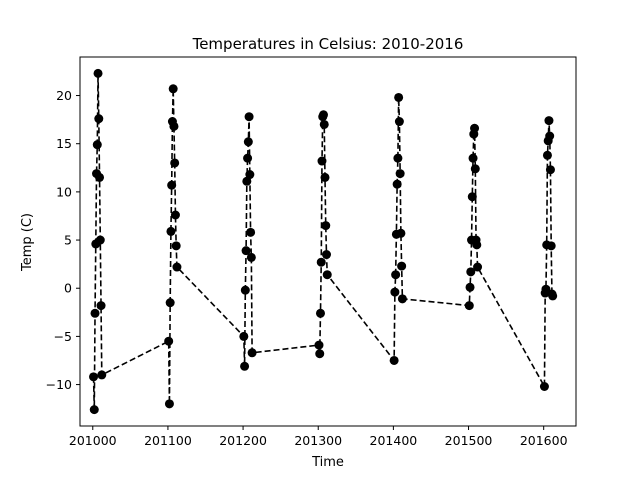  What do you see at coordinates (63, 336) in the screenshot?
I see `y-tick-label: −5` at bounding box center [63, 336].